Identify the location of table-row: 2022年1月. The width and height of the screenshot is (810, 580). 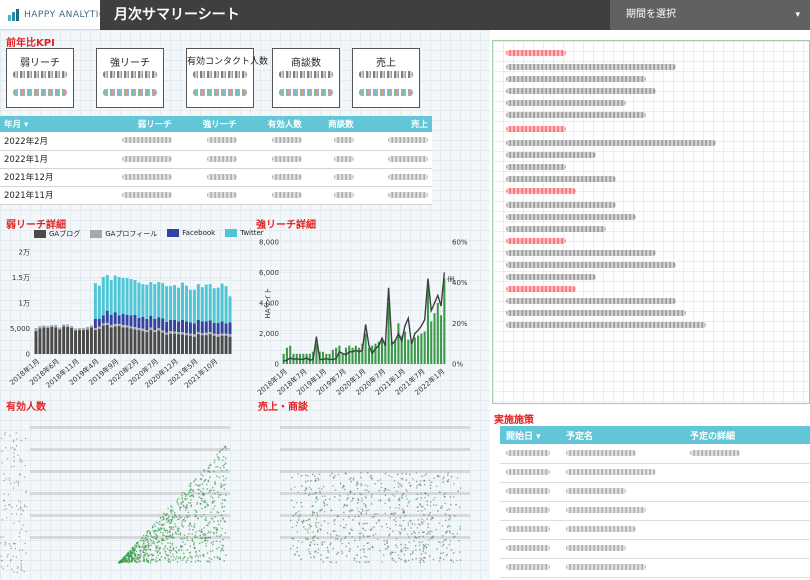
(216, 159).